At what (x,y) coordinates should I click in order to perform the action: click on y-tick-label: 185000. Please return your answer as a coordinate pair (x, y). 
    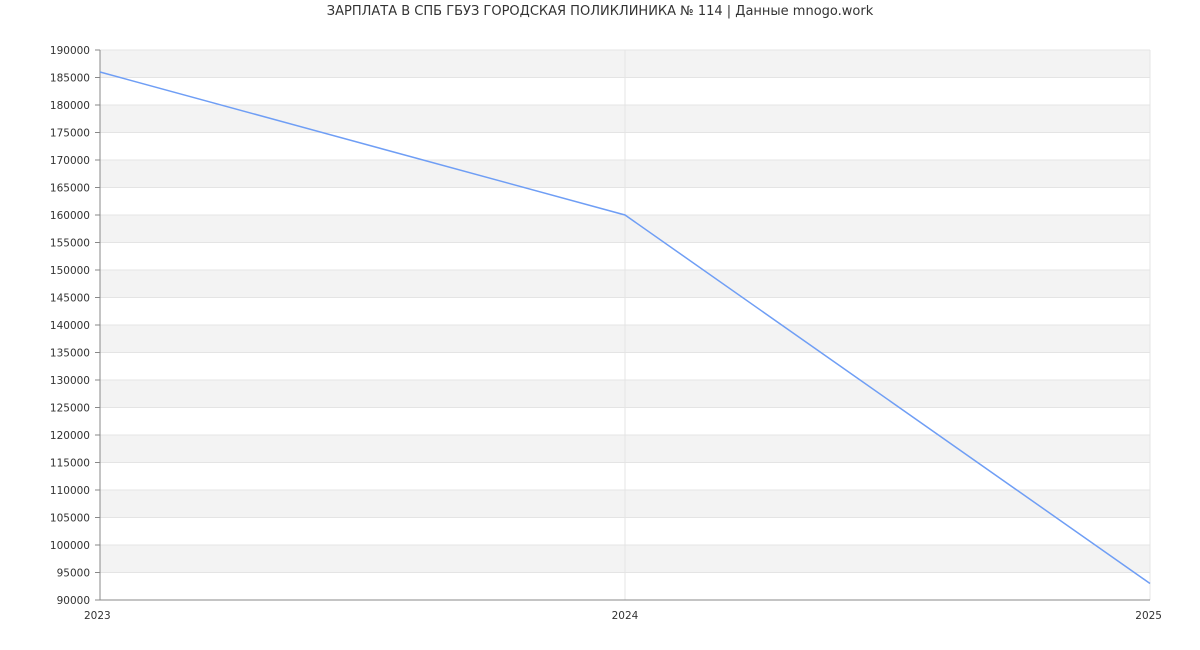
    Looking at the image, I should click on (70, 79).